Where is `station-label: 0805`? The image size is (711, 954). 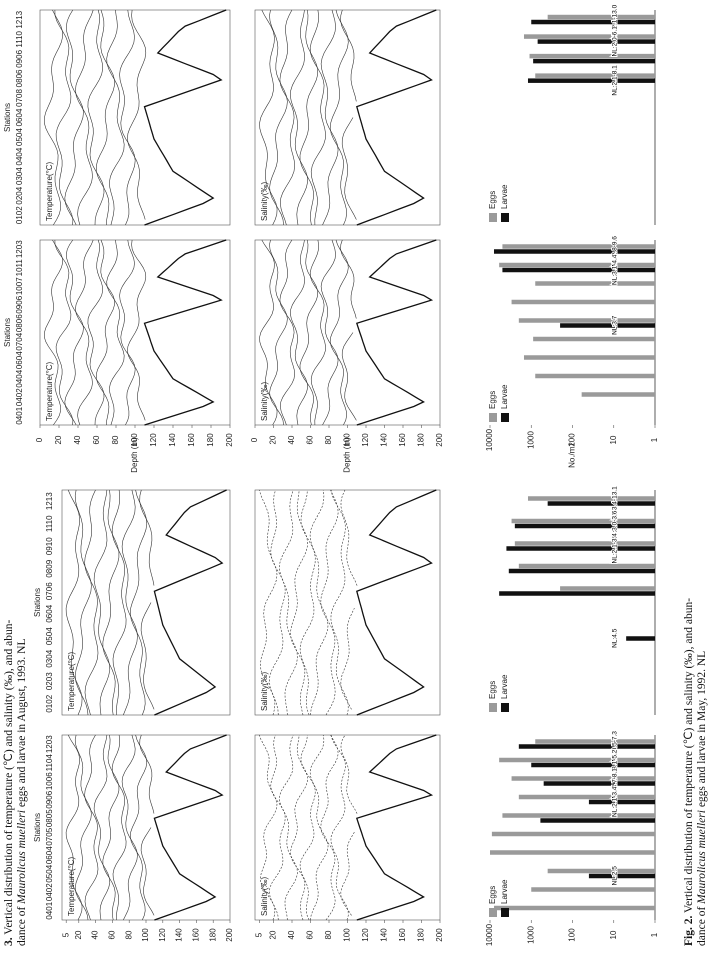 station-label: 0805 is located at coordinates (49, 818).